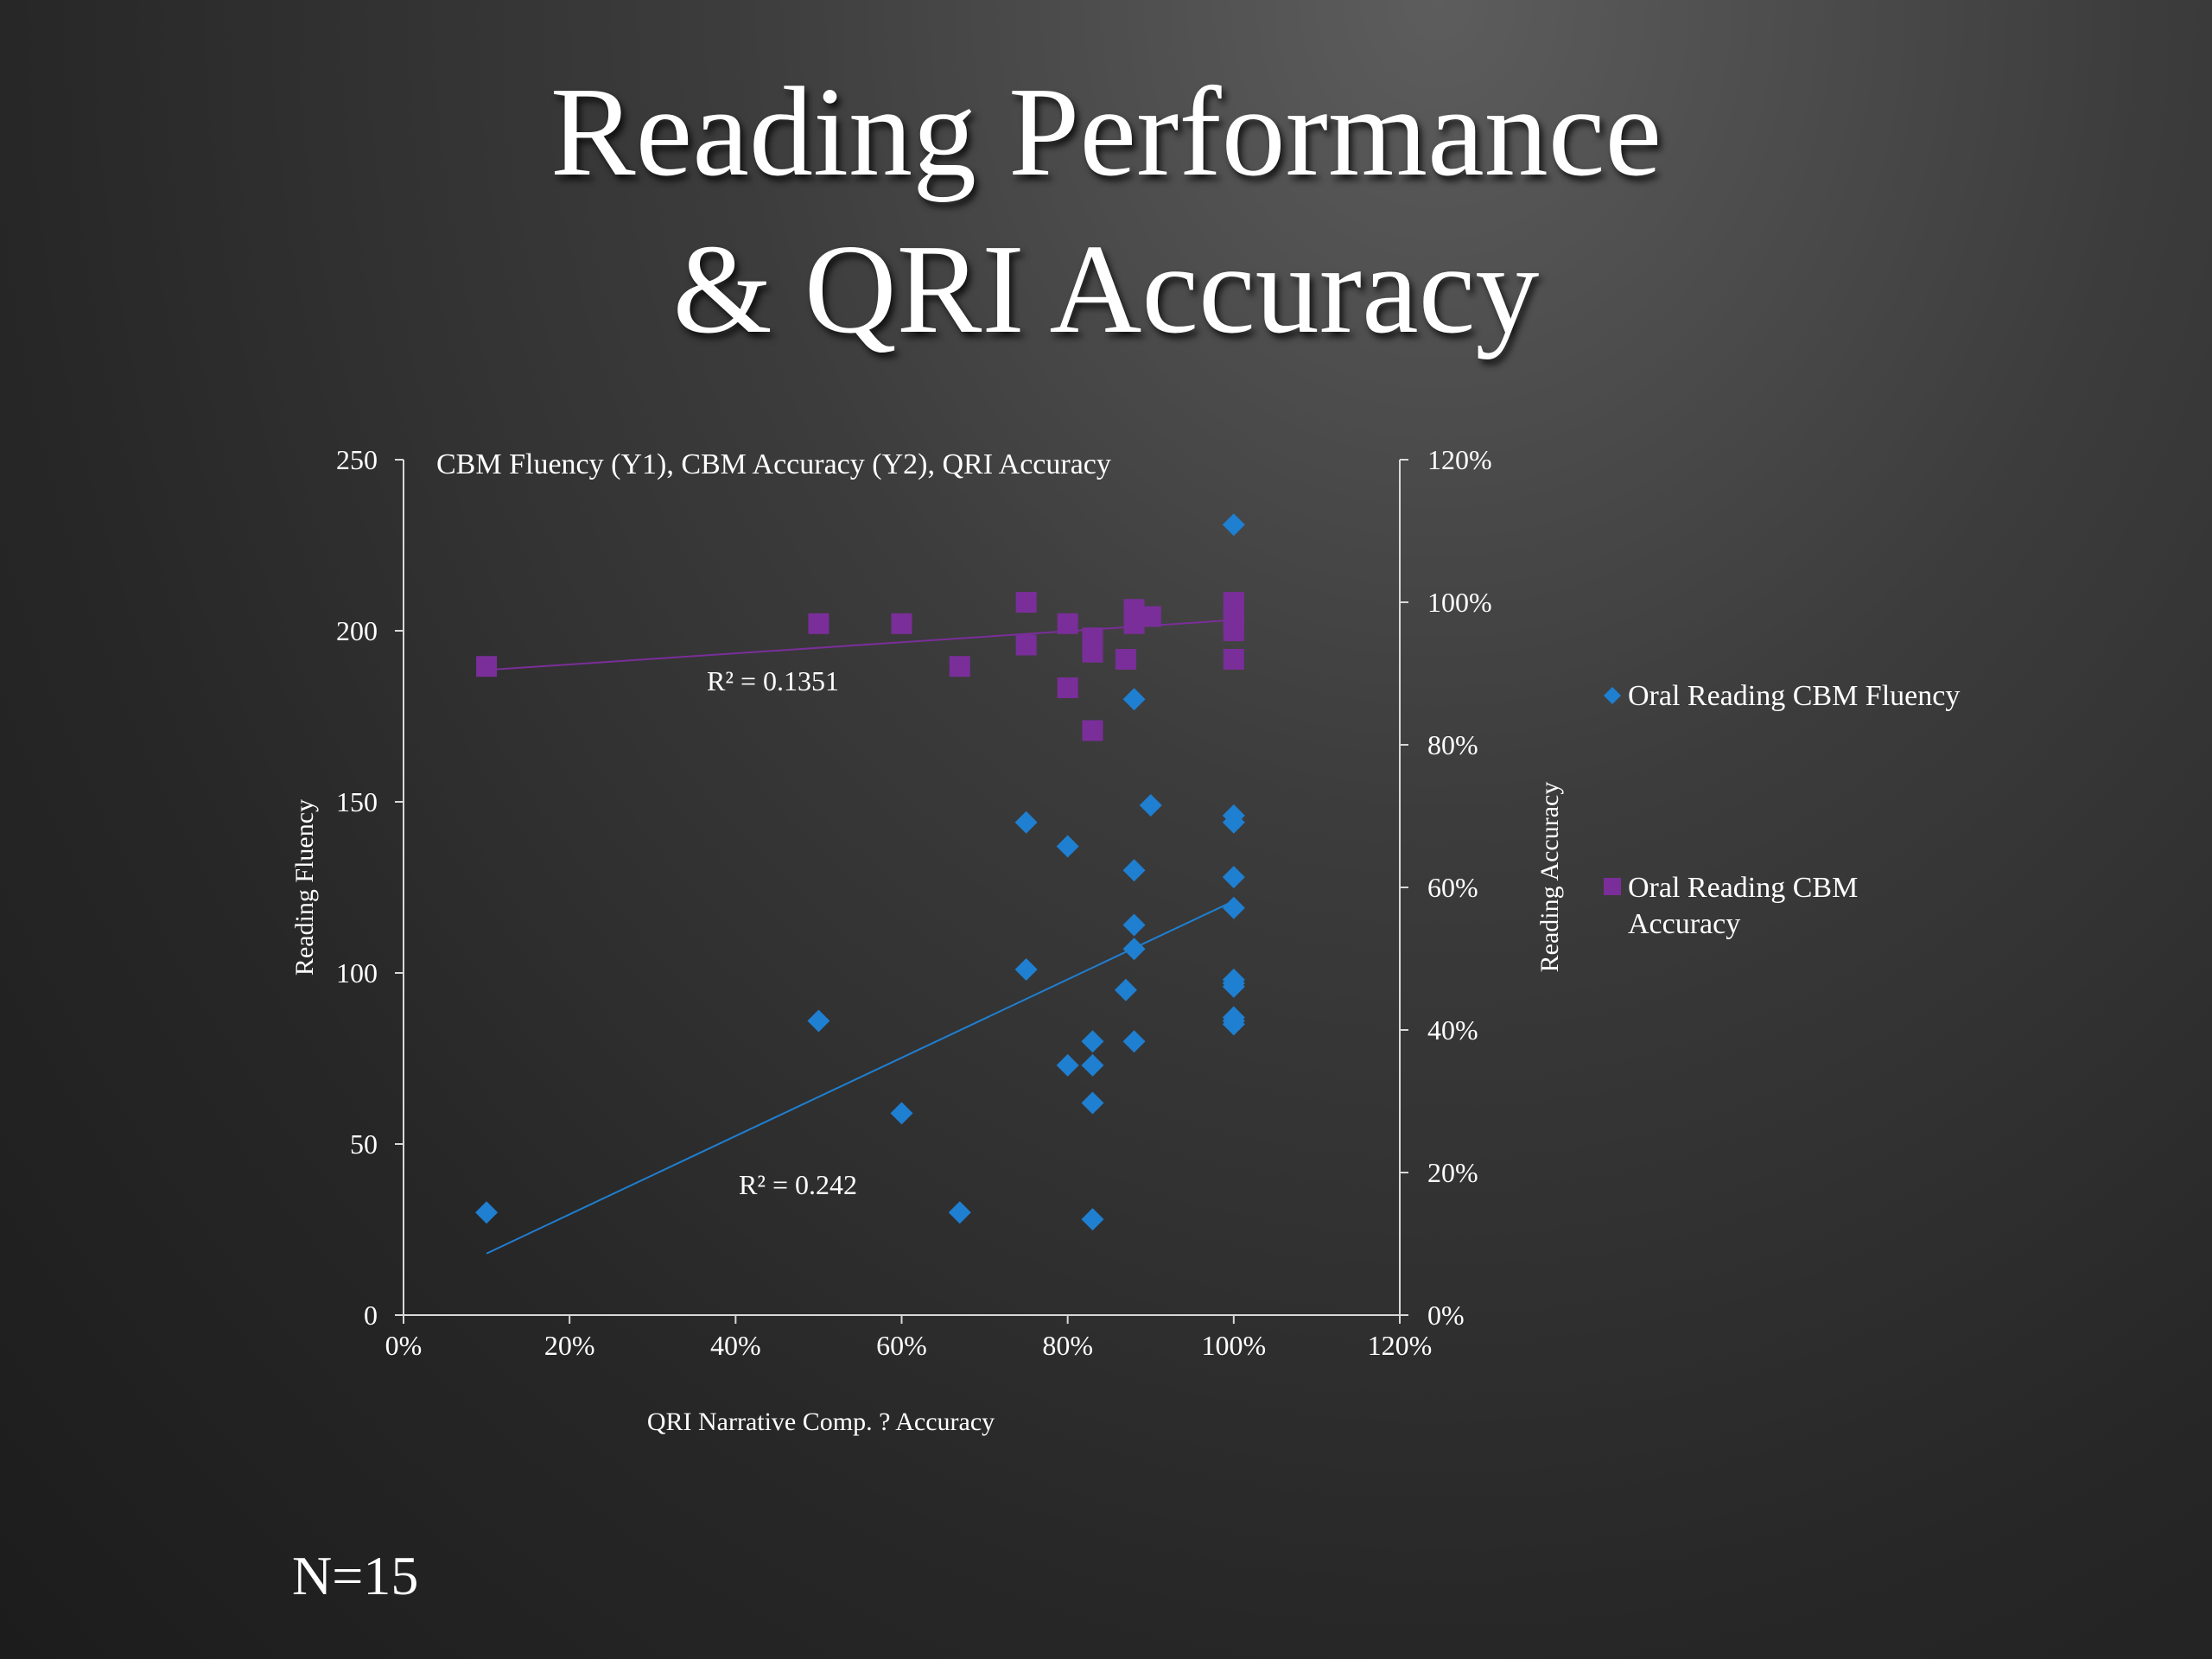  What do you see at coordinates (821, 1422) in the screenshot?
I see `x-axis-label: QRI Narrative Comp. ? Accuracy` at bounding box center [821, 1422].